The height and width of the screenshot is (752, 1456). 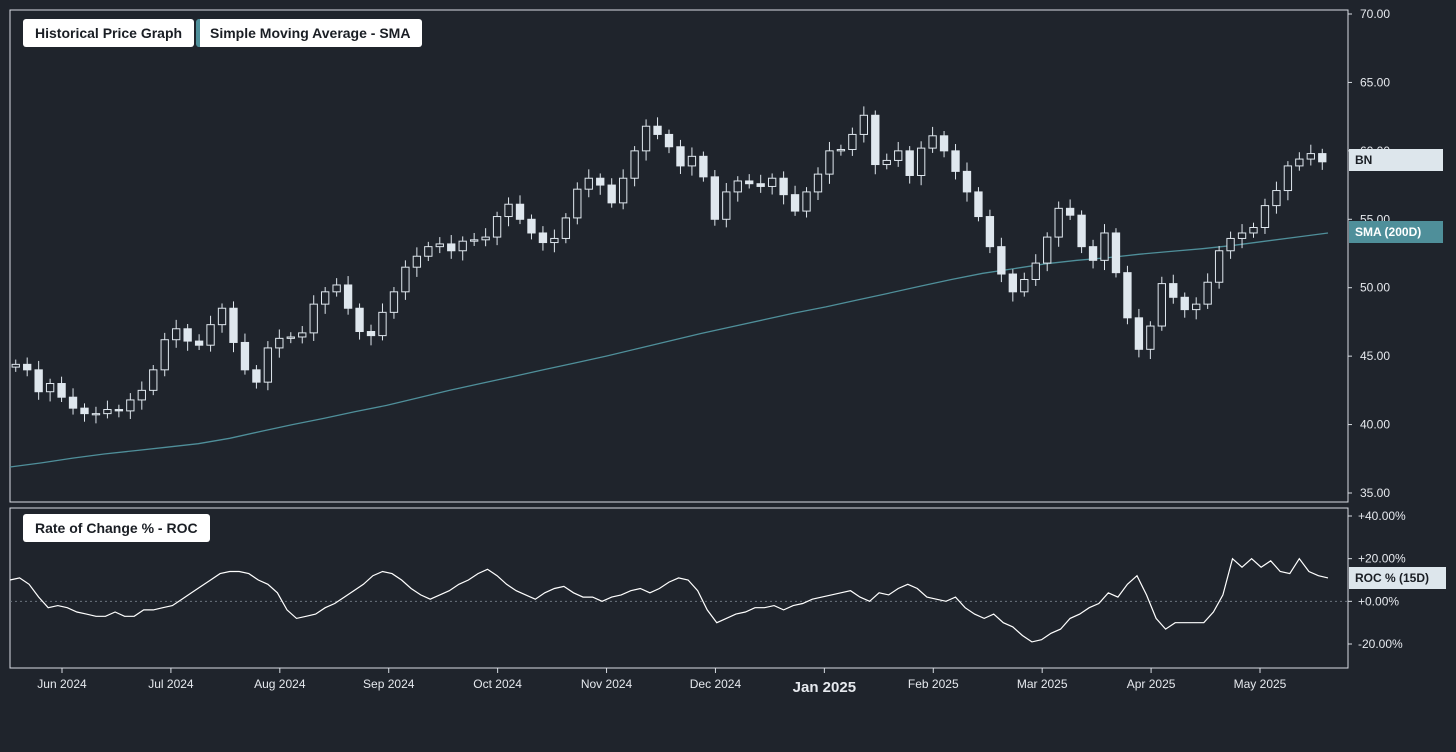 I want to click on legend-price-title: Historical Price Graph, so click(x=109, y=33).